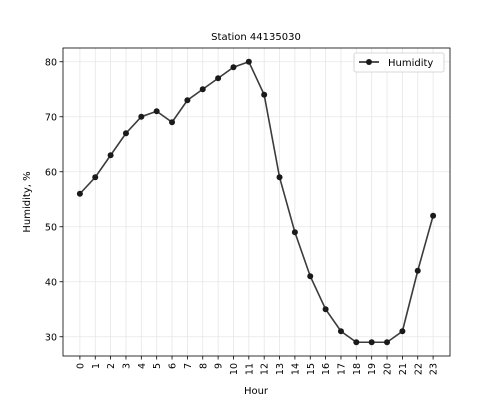 This screenshot has width=500, height=400. I want to click on legend-label-humidity: Humidity, so click(410, 63).